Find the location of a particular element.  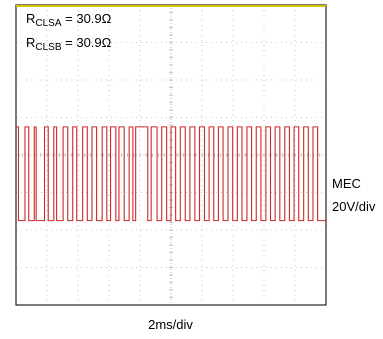

rclsb-annotation: RCLSB = 30.9Ω is located at coordinates (69, 44).